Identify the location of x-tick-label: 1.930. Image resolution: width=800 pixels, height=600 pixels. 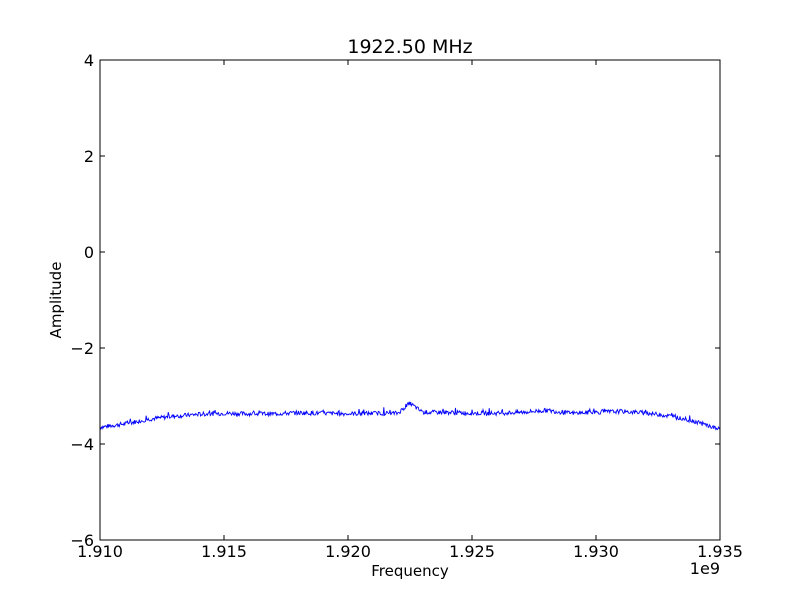
(596, 551).